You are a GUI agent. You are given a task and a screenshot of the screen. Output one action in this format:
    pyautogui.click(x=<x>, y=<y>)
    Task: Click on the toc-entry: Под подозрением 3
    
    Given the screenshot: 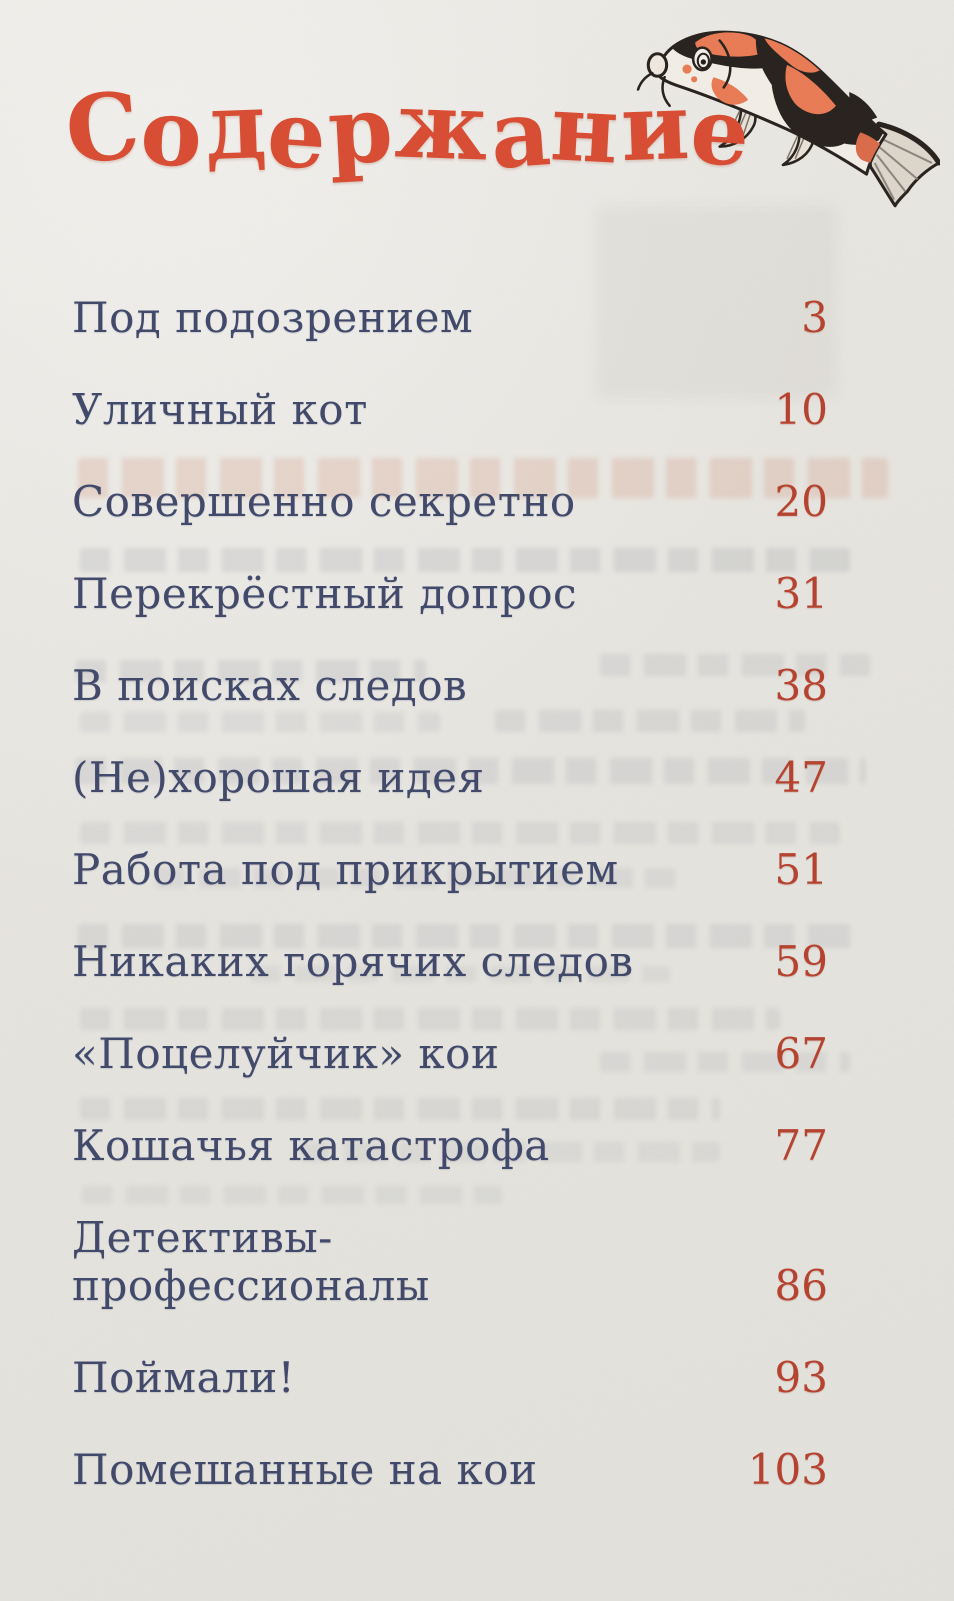 What is the action you would take?
    pyautogui.click(x=450, y=318)
    